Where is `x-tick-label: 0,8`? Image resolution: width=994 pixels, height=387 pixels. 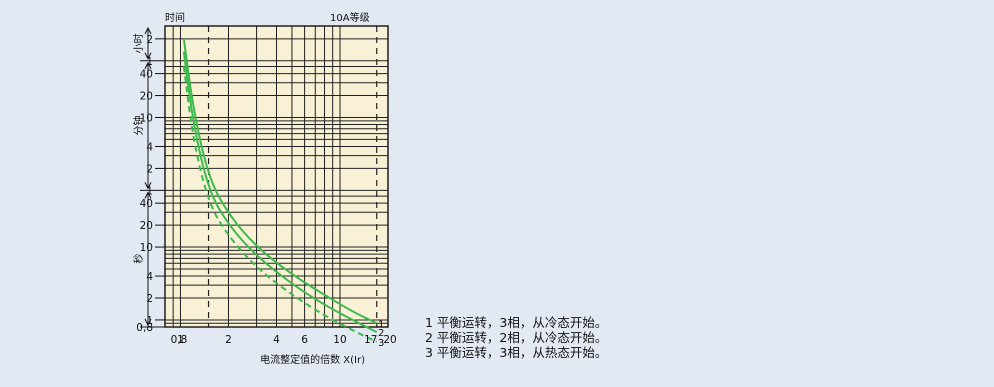 x-tick-label: 0,8 is located at coordinates (179, 340).